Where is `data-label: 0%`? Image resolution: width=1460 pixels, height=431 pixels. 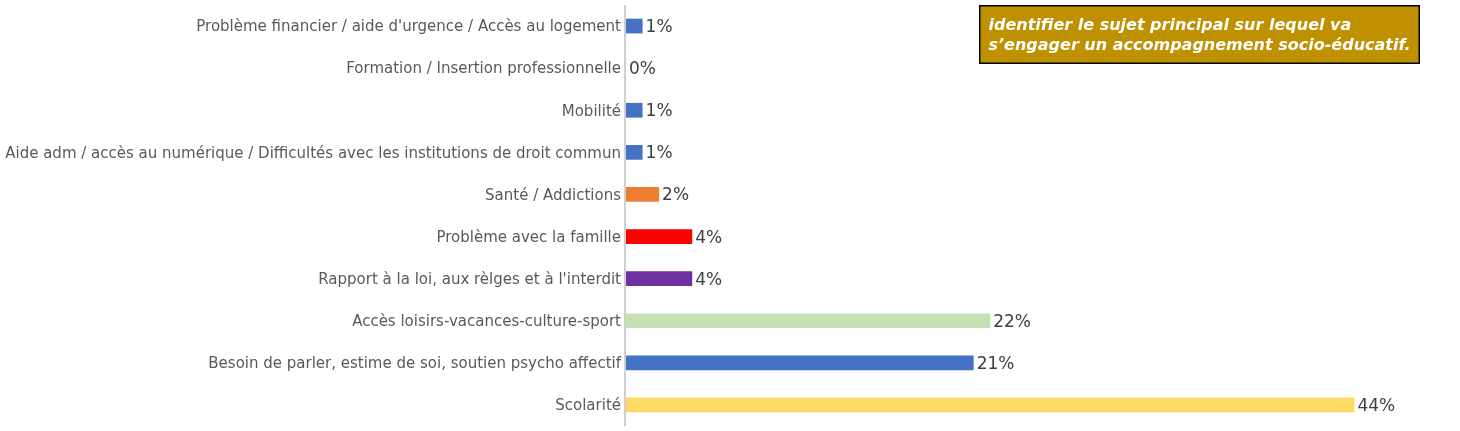 data-label: 0% is located at coordinates (642, 68).